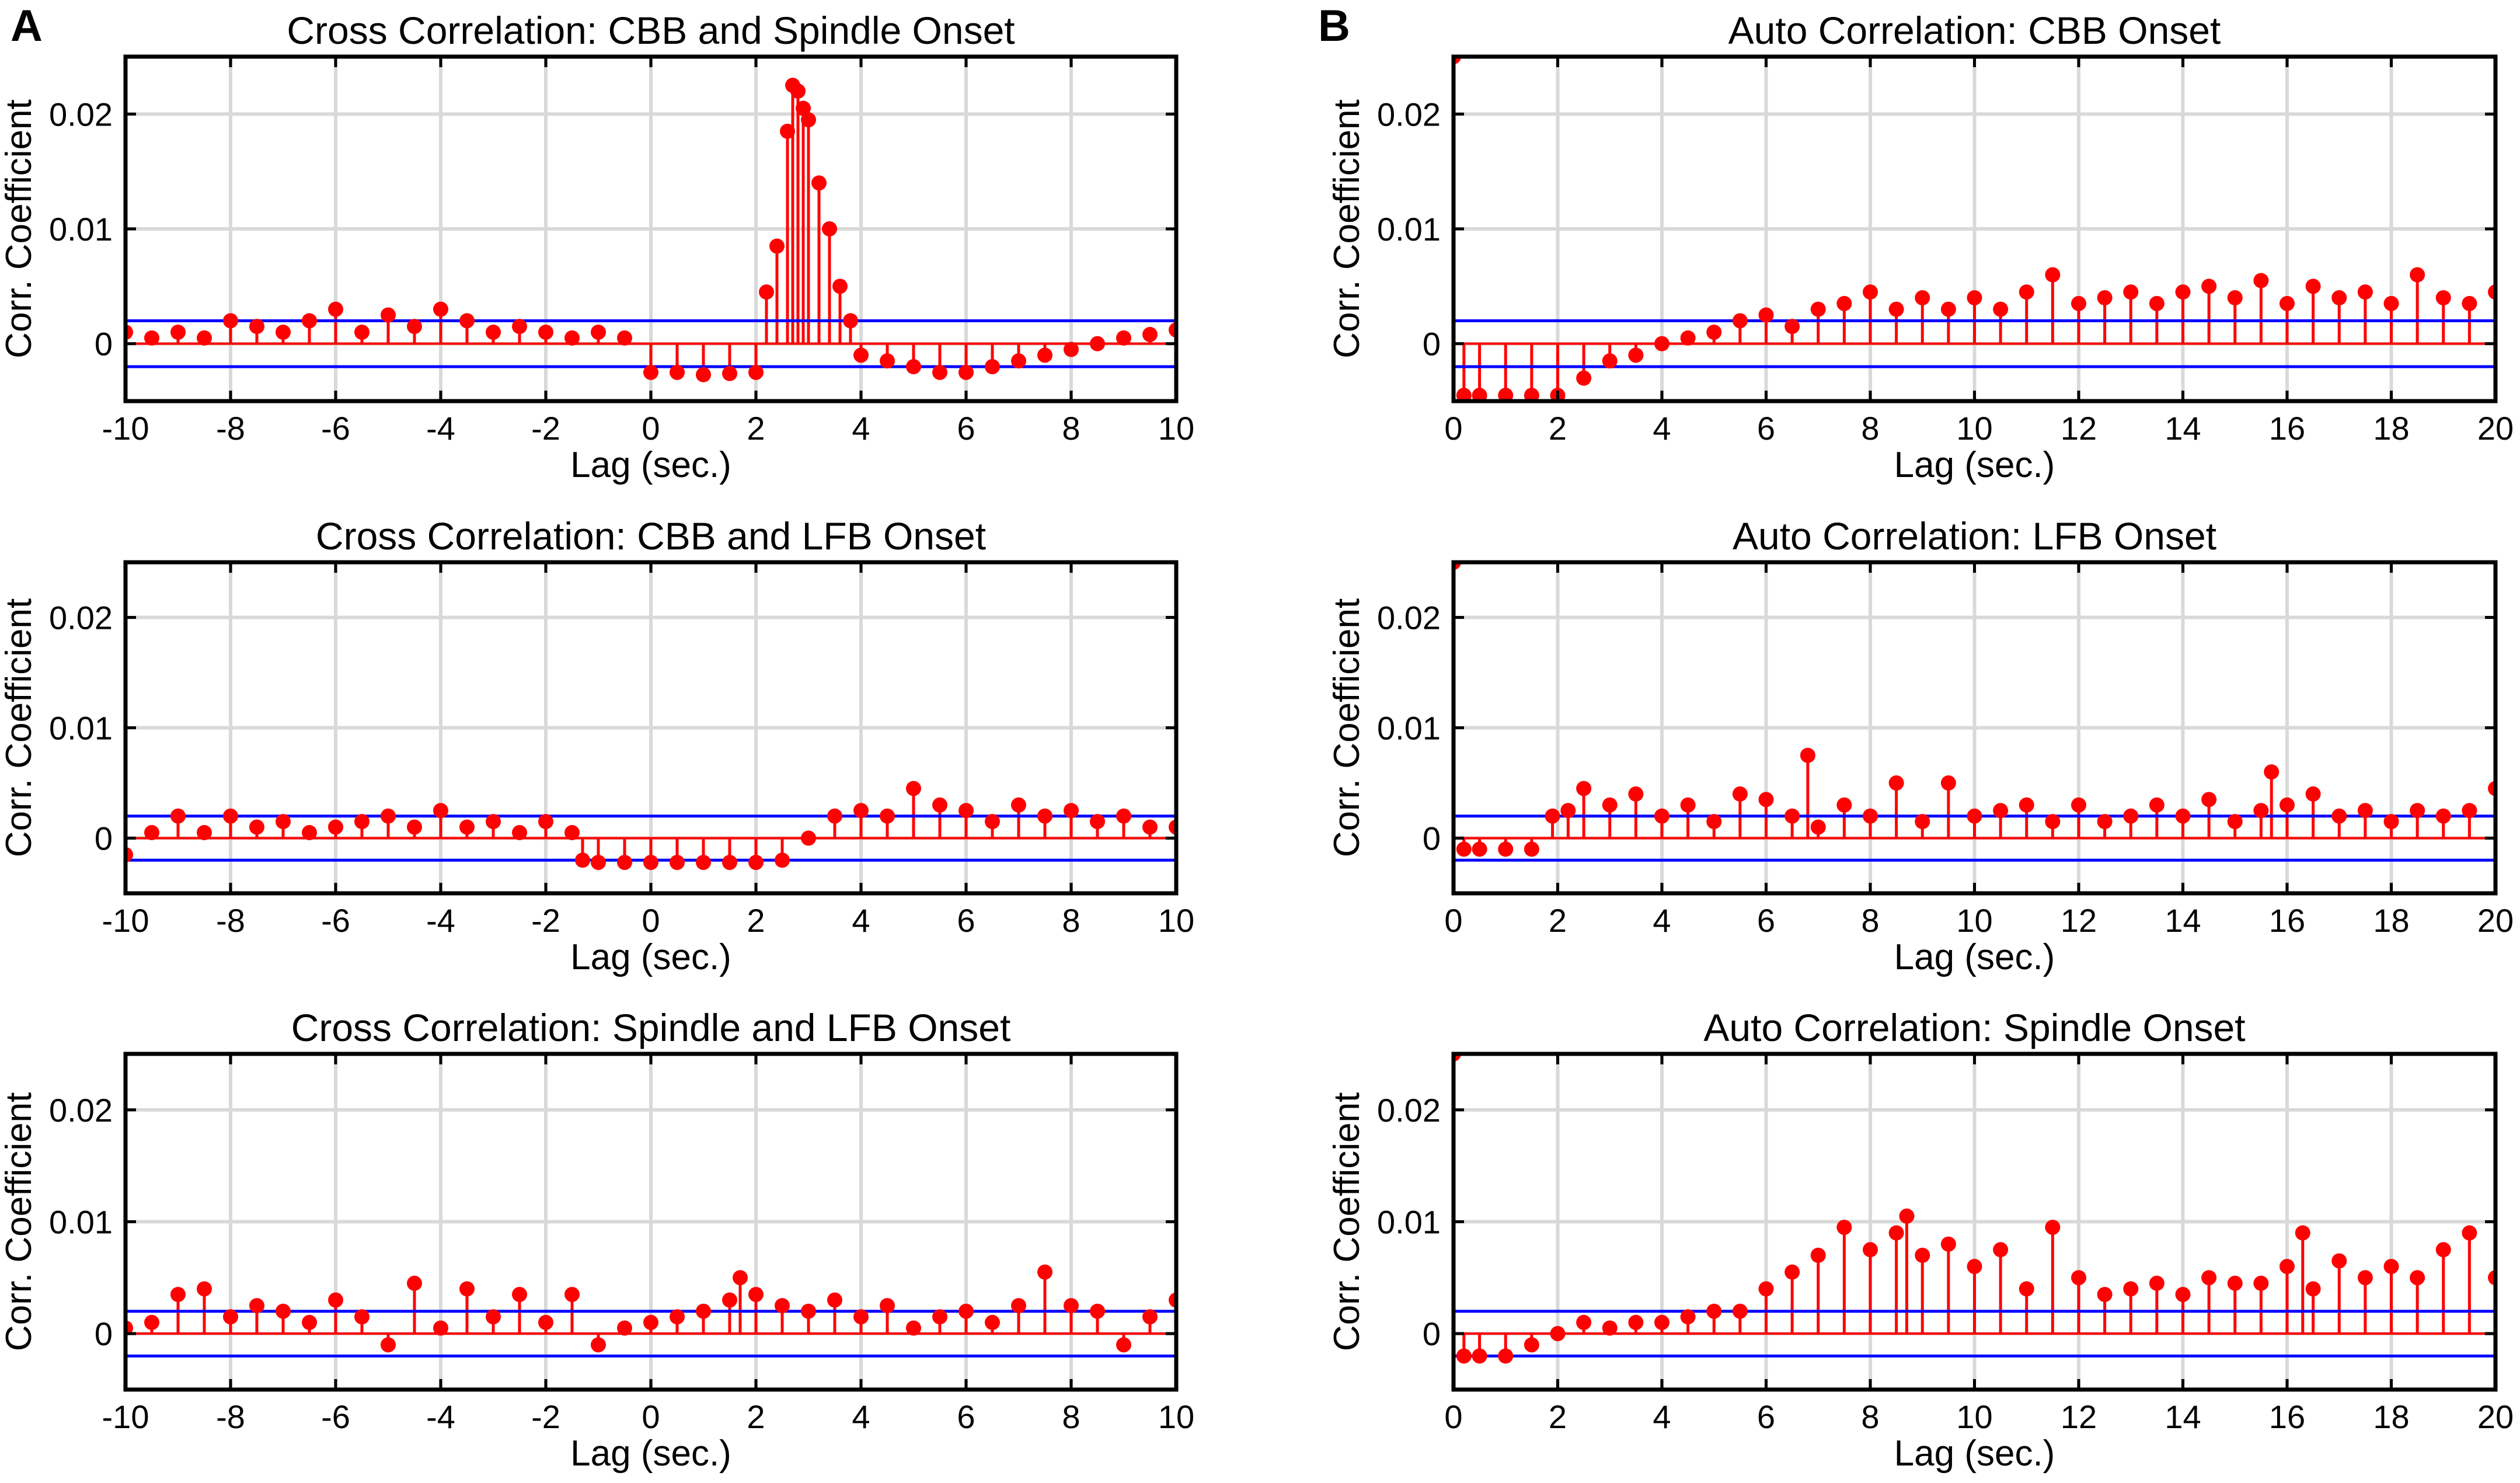  I want to click on panel-letter-a: A, so click(27, 26).